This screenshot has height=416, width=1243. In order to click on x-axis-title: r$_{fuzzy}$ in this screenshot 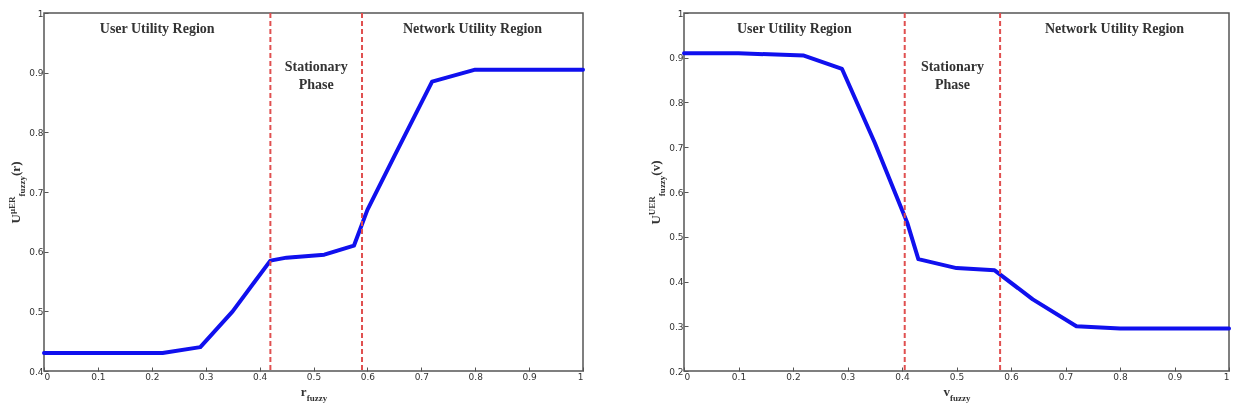, I will do `click(314, 393)`.